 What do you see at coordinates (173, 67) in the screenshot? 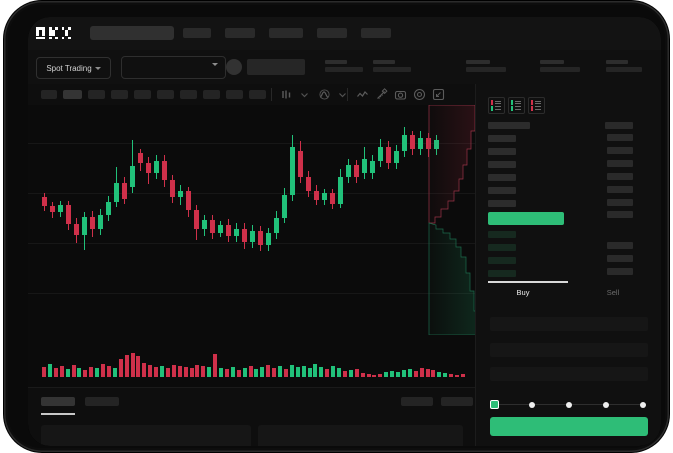
I see `trading-pair-select` at bounding box center [173, 67].